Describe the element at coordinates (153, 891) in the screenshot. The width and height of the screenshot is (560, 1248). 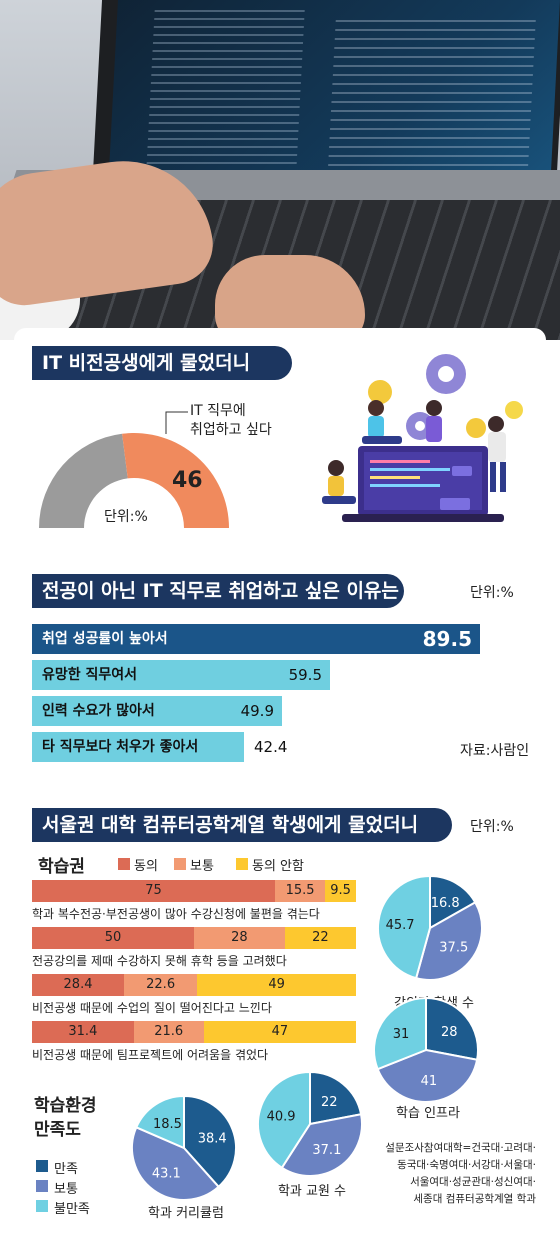
I see `stack-segment: 75` at that location.